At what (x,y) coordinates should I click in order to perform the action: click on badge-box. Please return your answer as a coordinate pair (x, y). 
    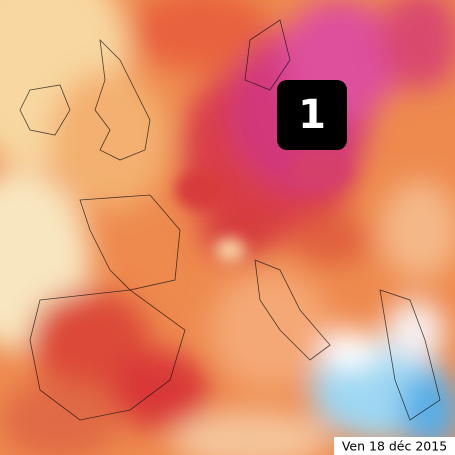
    Looking at the image, I should click on (312, 115).